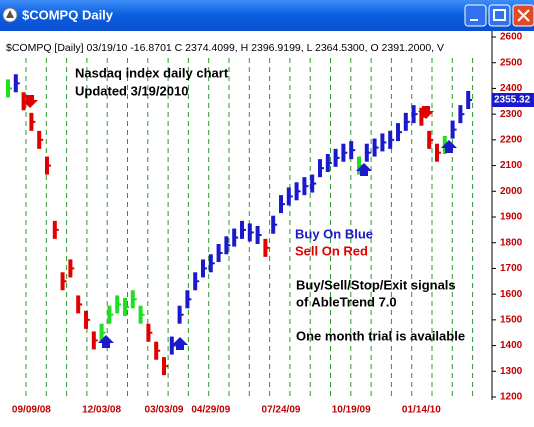 This screenshot has height=427, width=534. What do you see at coordinates (511, 88) in the screenshot?
I see `y-tick-label: 2400` at bounding box center [511, 88].